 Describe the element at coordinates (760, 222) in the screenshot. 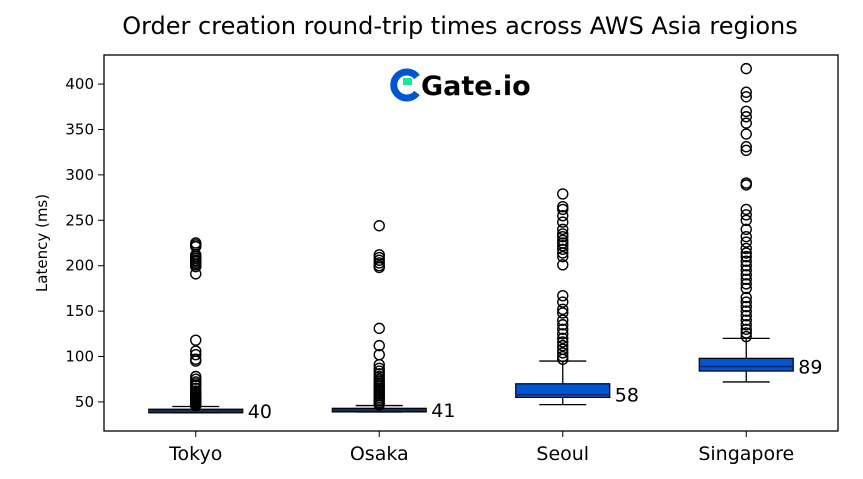

I see `box-singapore: 89` at that location.